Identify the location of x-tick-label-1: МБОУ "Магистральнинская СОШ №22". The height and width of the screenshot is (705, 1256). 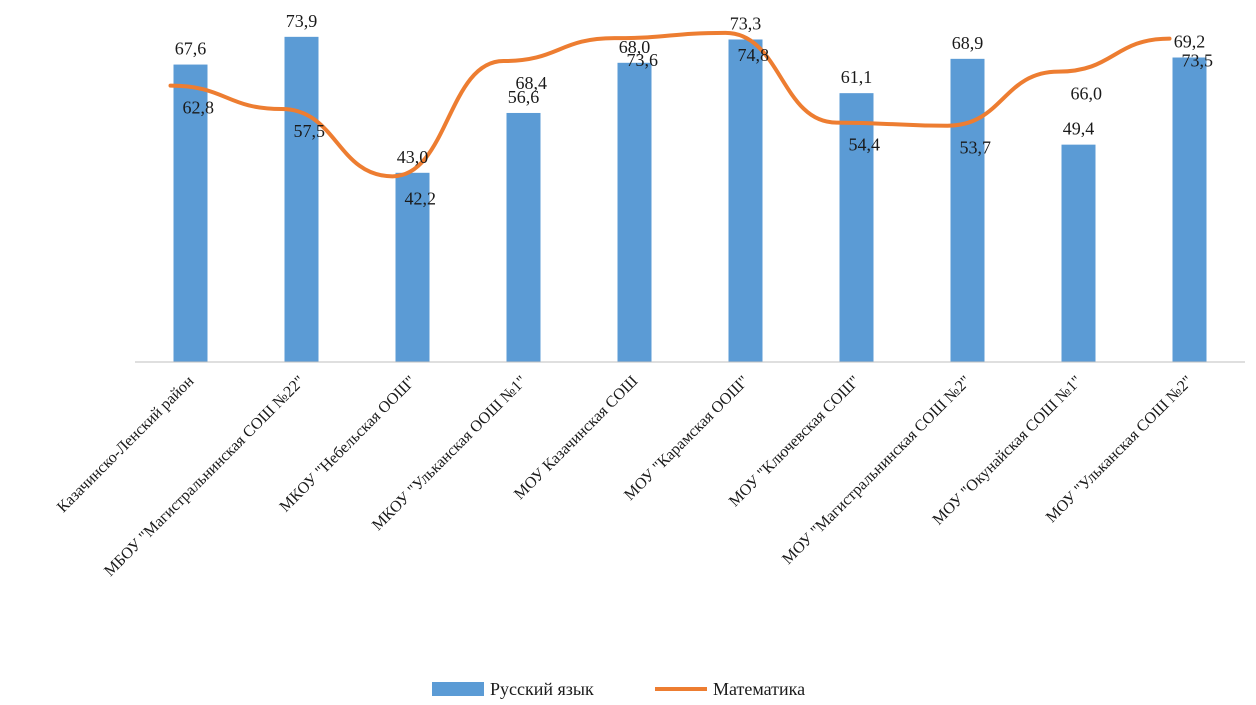
(204, 476).